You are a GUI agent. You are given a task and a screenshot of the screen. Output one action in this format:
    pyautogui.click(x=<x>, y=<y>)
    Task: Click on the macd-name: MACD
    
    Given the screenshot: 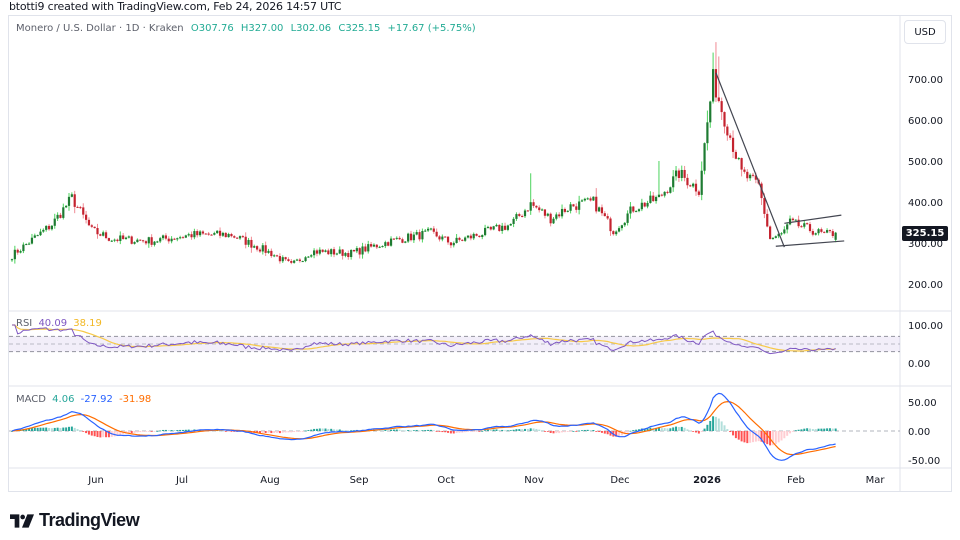 What is the action you would take?
    pyautogui.click(x=31, y=399)
    